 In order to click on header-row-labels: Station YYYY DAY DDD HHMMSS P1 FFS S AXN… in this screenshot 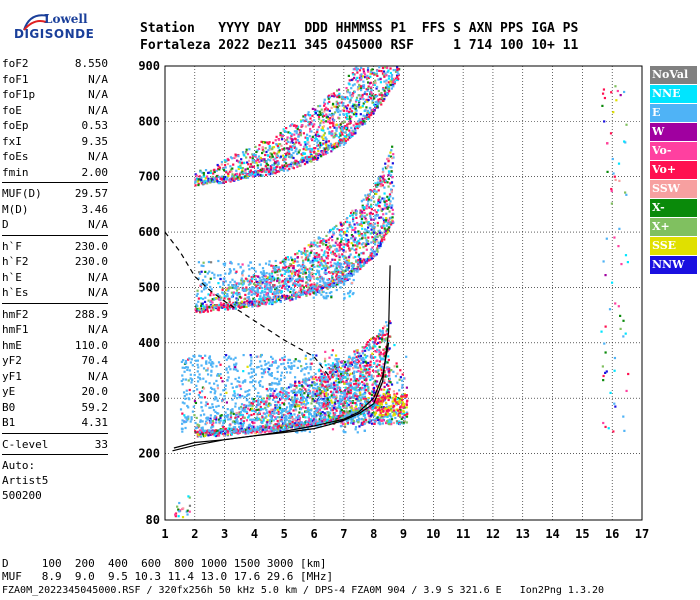, I will do `click(359, 28)`.